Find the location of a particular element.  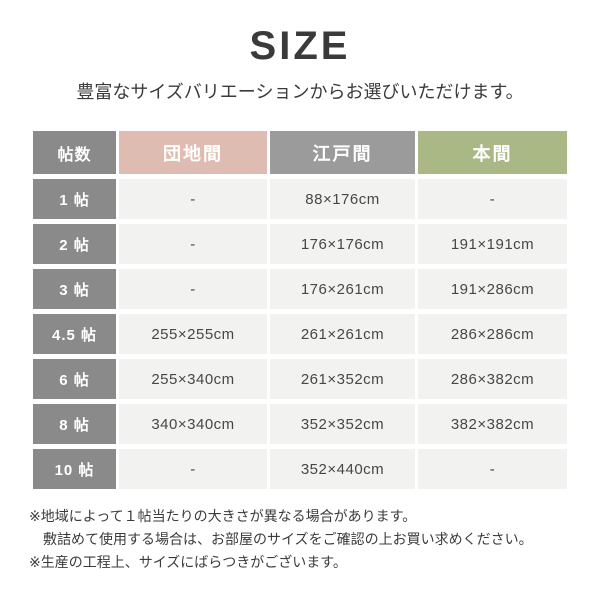

page-title: SIZE is located at coordinates (300, 46).